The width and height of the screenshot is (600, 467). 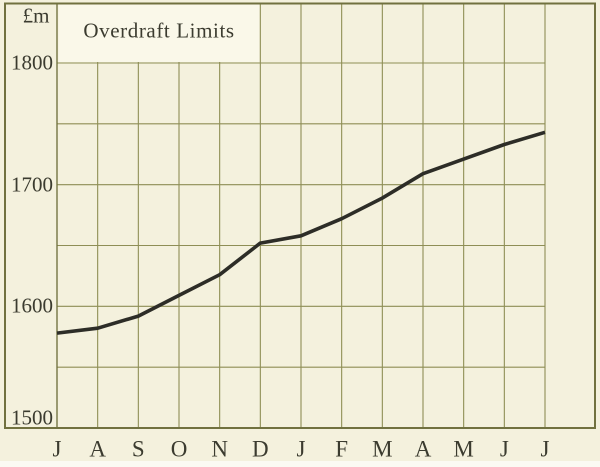 What do you see at coordinates (32, 184) in the screenshot?
I see `y-tick-label: 1700` at bounding box center [32, 184].